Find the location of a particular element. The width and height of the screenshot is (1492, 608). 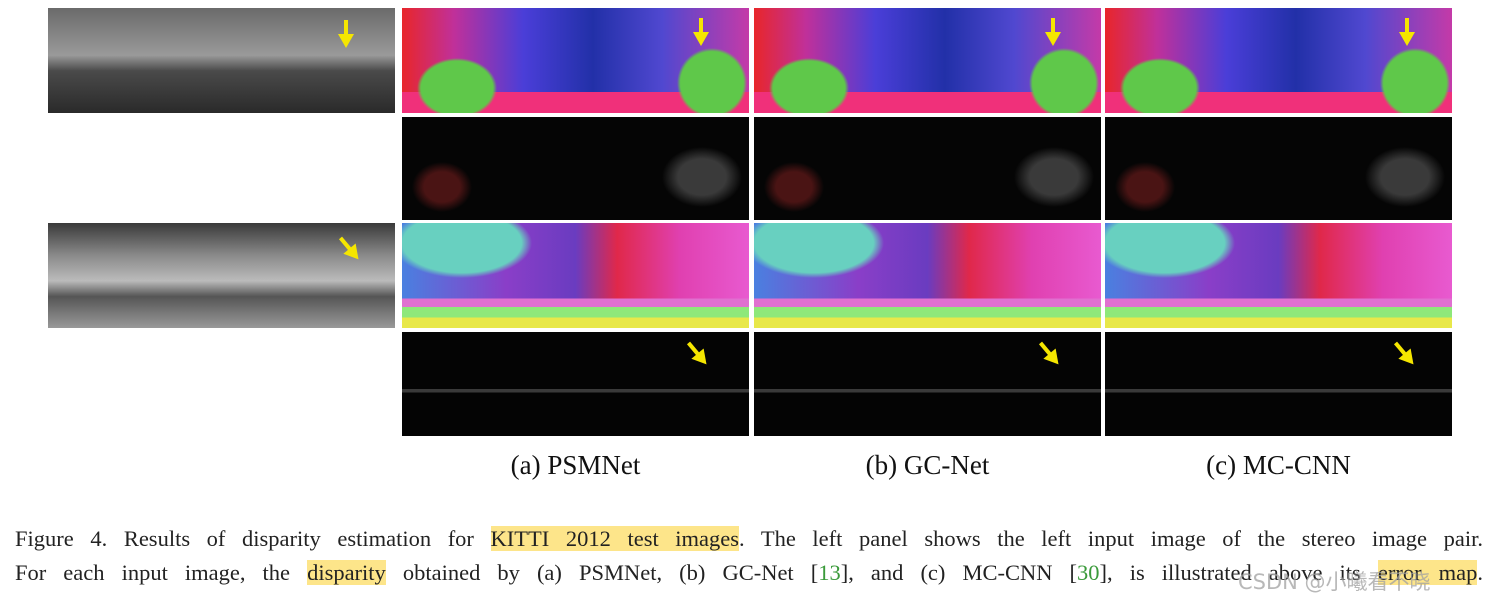

caption-text: ], is illustrated above its is located at coordinates (1238, 572).